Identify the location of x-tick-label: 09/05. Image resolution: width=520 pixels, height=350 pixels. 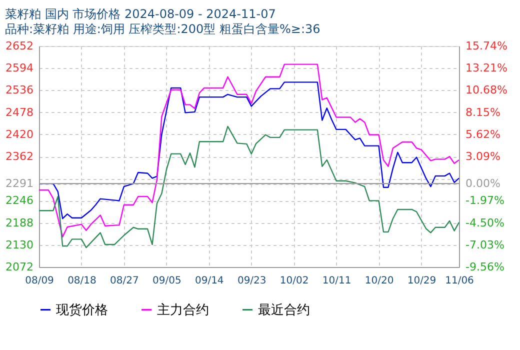
(167, 281).